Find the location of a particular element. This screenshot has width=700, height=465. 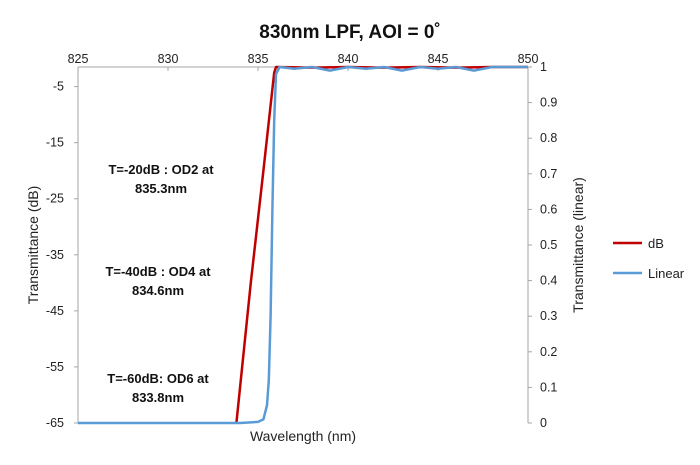

x-tick-label: 850 is located at coordinates (528, 59).